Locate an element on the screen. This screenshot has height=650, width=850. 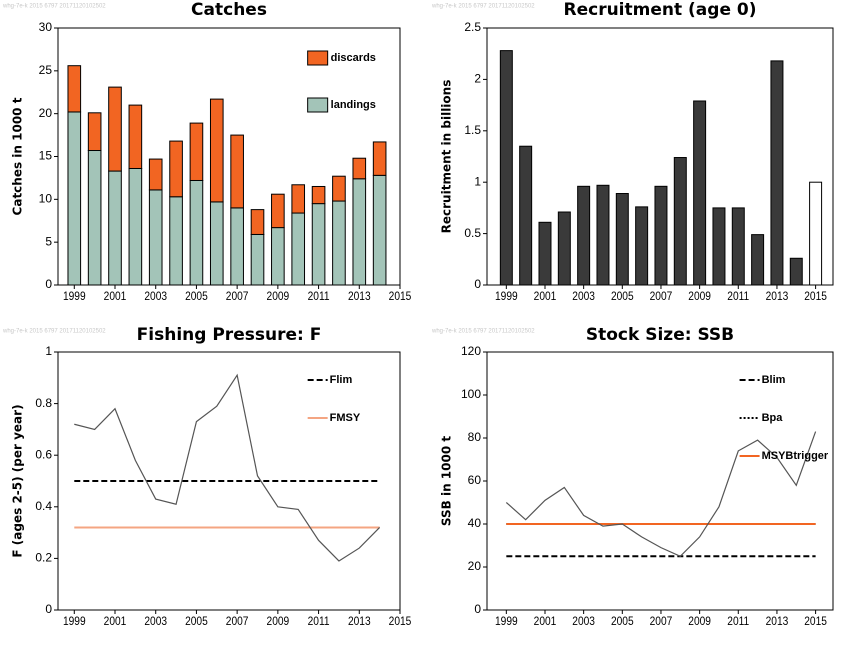
y-tick-label: 100 is located at coordinates (471, 394).